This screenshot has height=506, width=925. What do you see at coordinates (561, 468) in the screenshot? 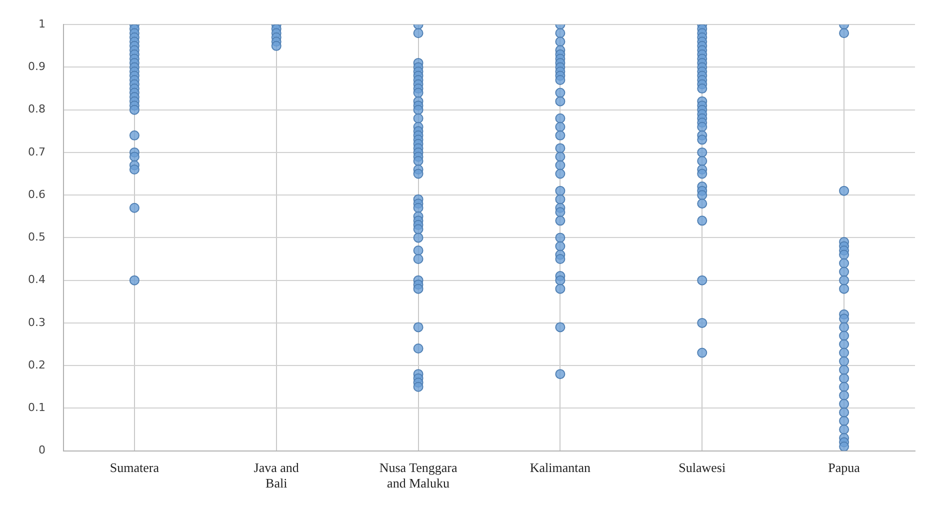
I see `x-tick-label: Kalimantan` at bounding box center [561, 468].